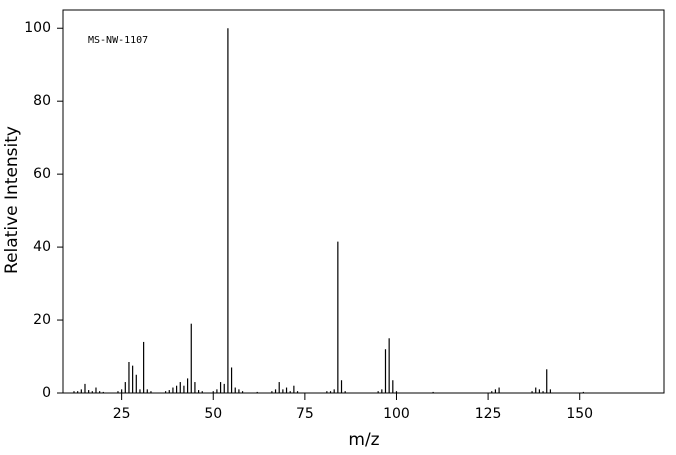 Image resolution: width=676 pixels, height=455 pixels. I want to click on x-tick-label: 100, so click(396, 414).